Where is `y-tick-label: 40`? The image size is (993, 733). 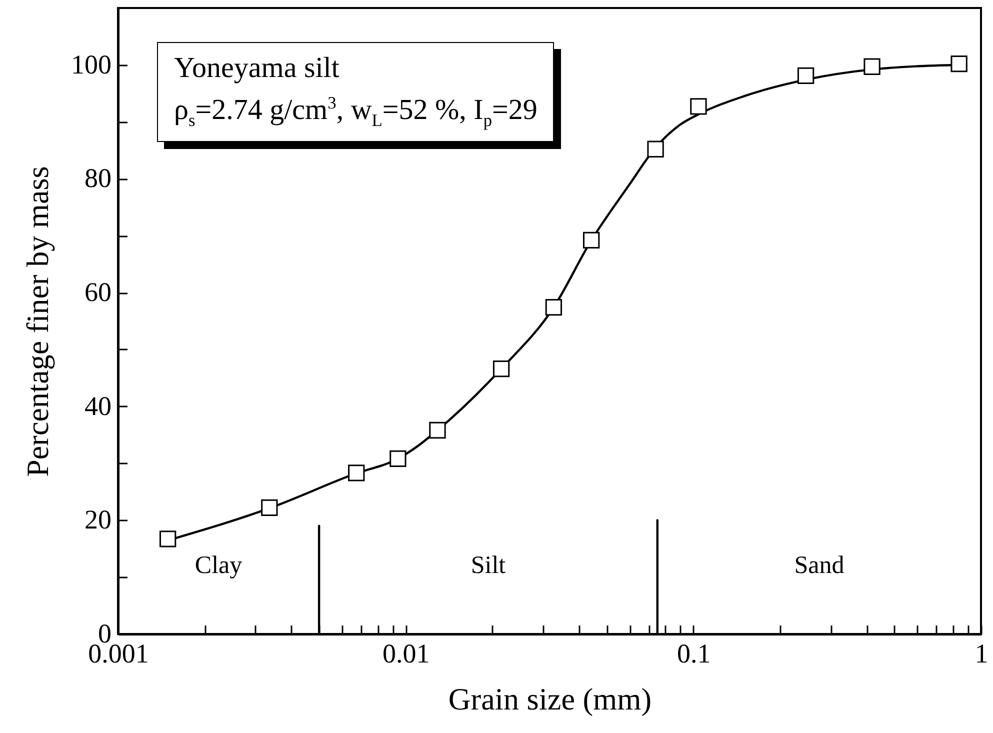 y-tick-label: 40 is located at coordinates (98, 405).